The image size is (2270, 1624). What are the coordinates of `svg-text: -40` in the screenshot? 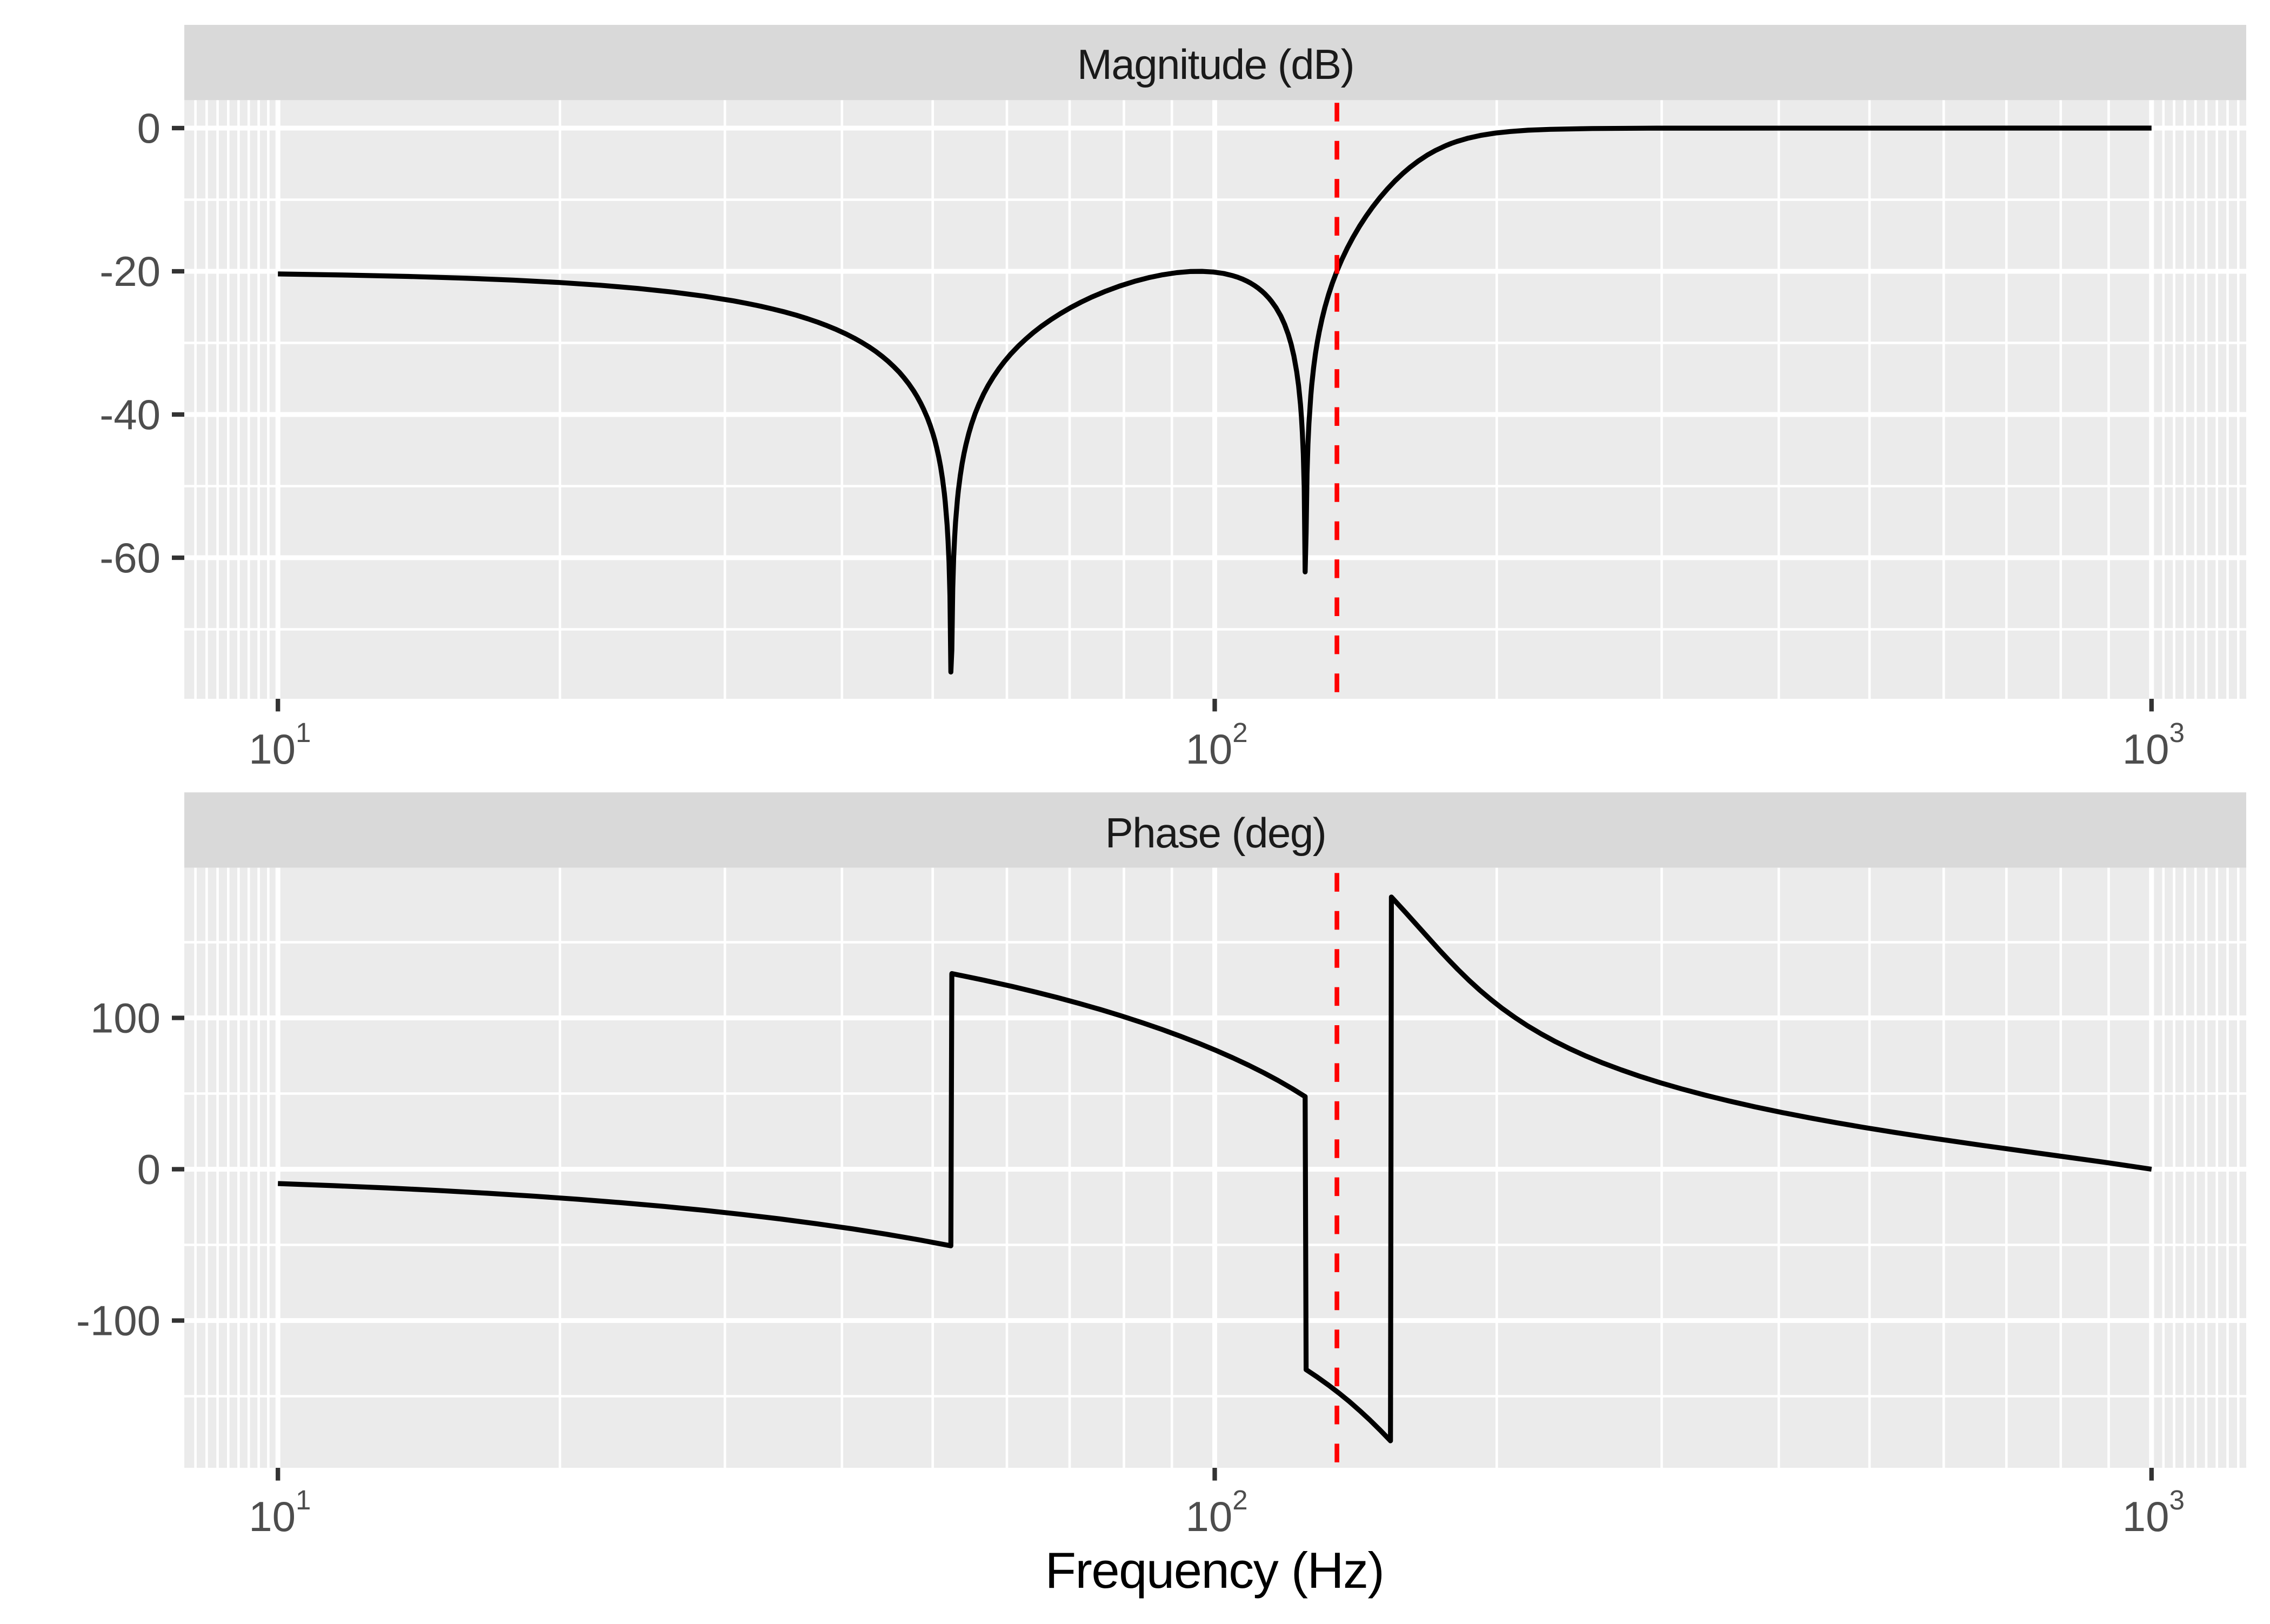 It's located at (130, 415).